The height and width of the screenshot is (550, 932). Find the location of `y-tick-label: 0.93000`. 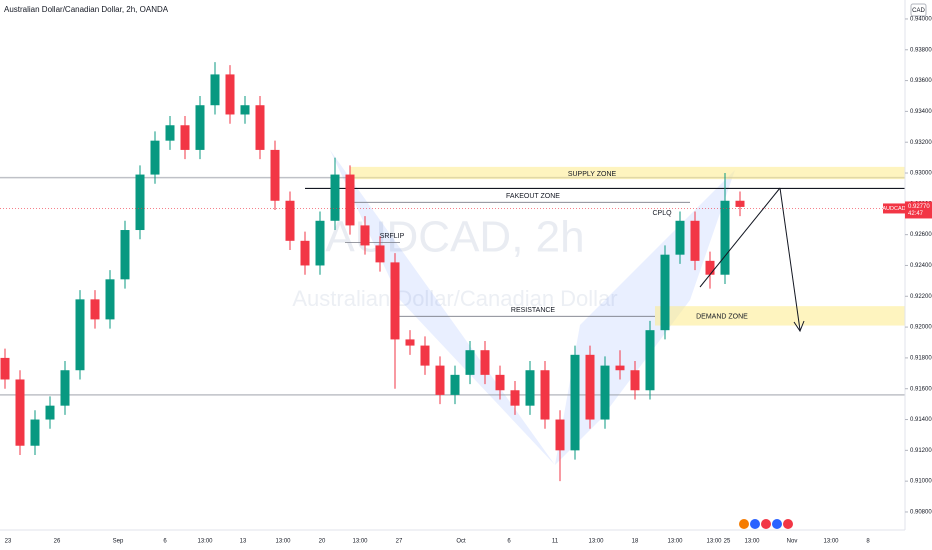

y-tick-label: 0.93000 is located at coordinates (921, 174).